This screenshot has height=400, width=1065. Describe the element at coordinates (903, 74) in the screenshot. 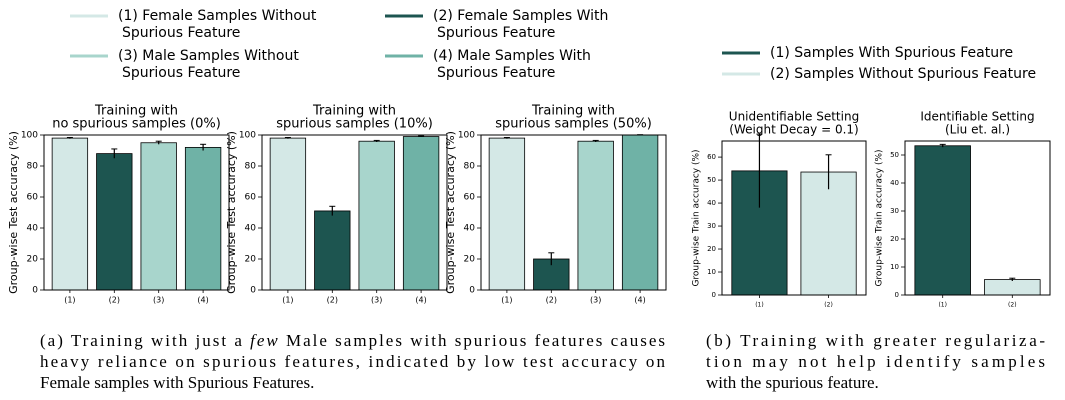

I see `legend-label: (2) Samples Without Spurious Feature` at that location.